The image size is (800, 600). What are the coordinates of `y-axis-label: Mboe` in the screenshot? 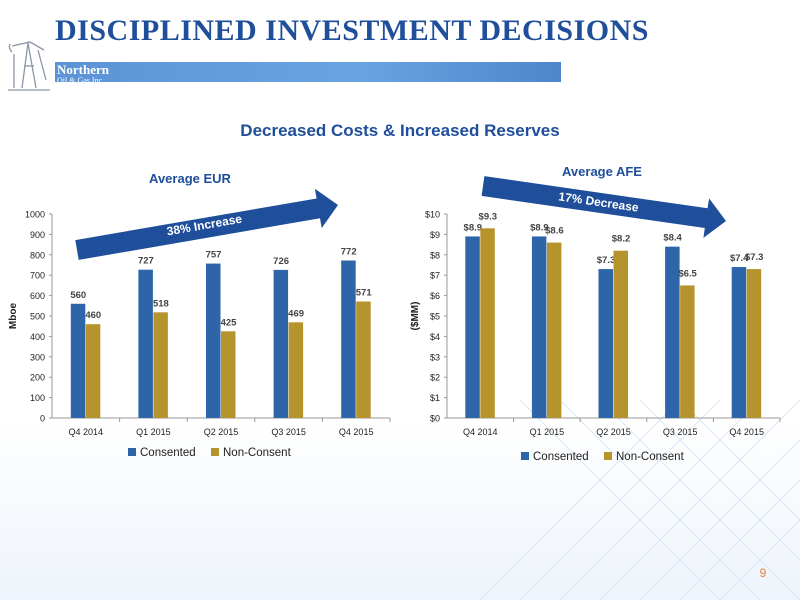 It's located at (13, 316).